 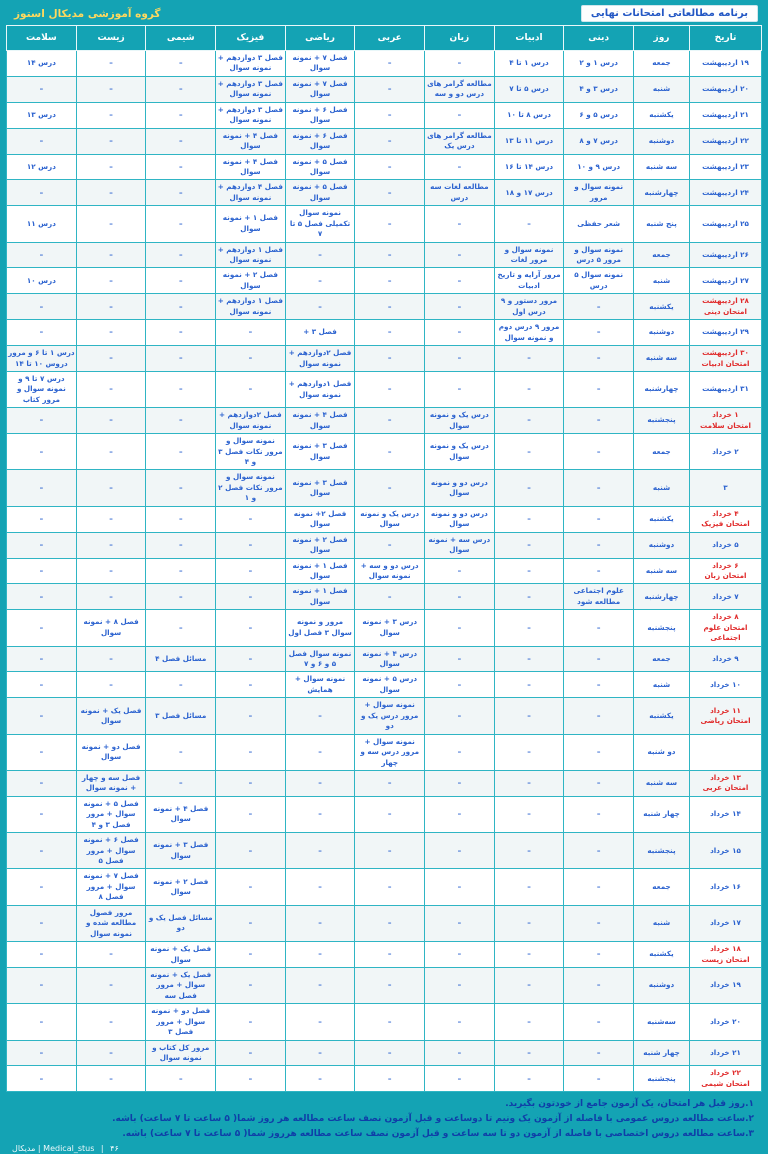 What do you see at coordinates (725, 63) in the screenshot?
I see `date-cell: ۱۹ اردیبهشت` at bounding box center [725, 63].